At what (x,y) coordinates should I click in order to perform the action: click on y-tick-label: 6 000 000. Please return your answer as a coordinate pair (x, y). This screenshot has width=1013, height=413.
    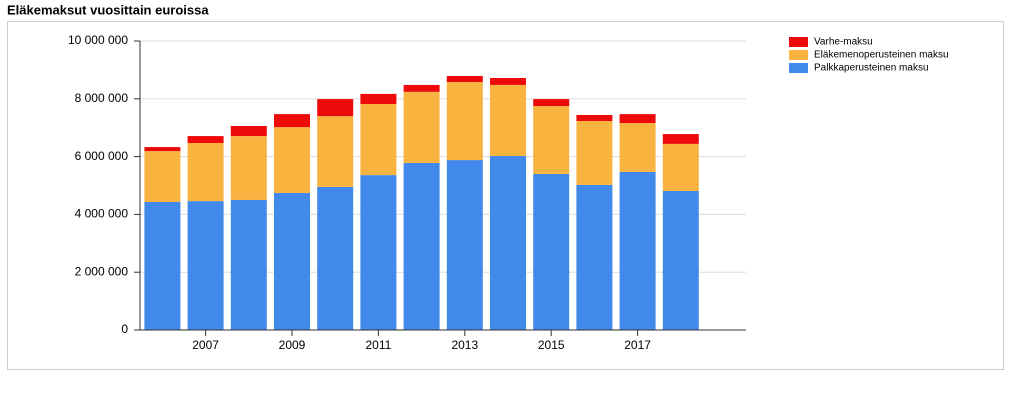
    Looking at the image, I should click on (102, 156).